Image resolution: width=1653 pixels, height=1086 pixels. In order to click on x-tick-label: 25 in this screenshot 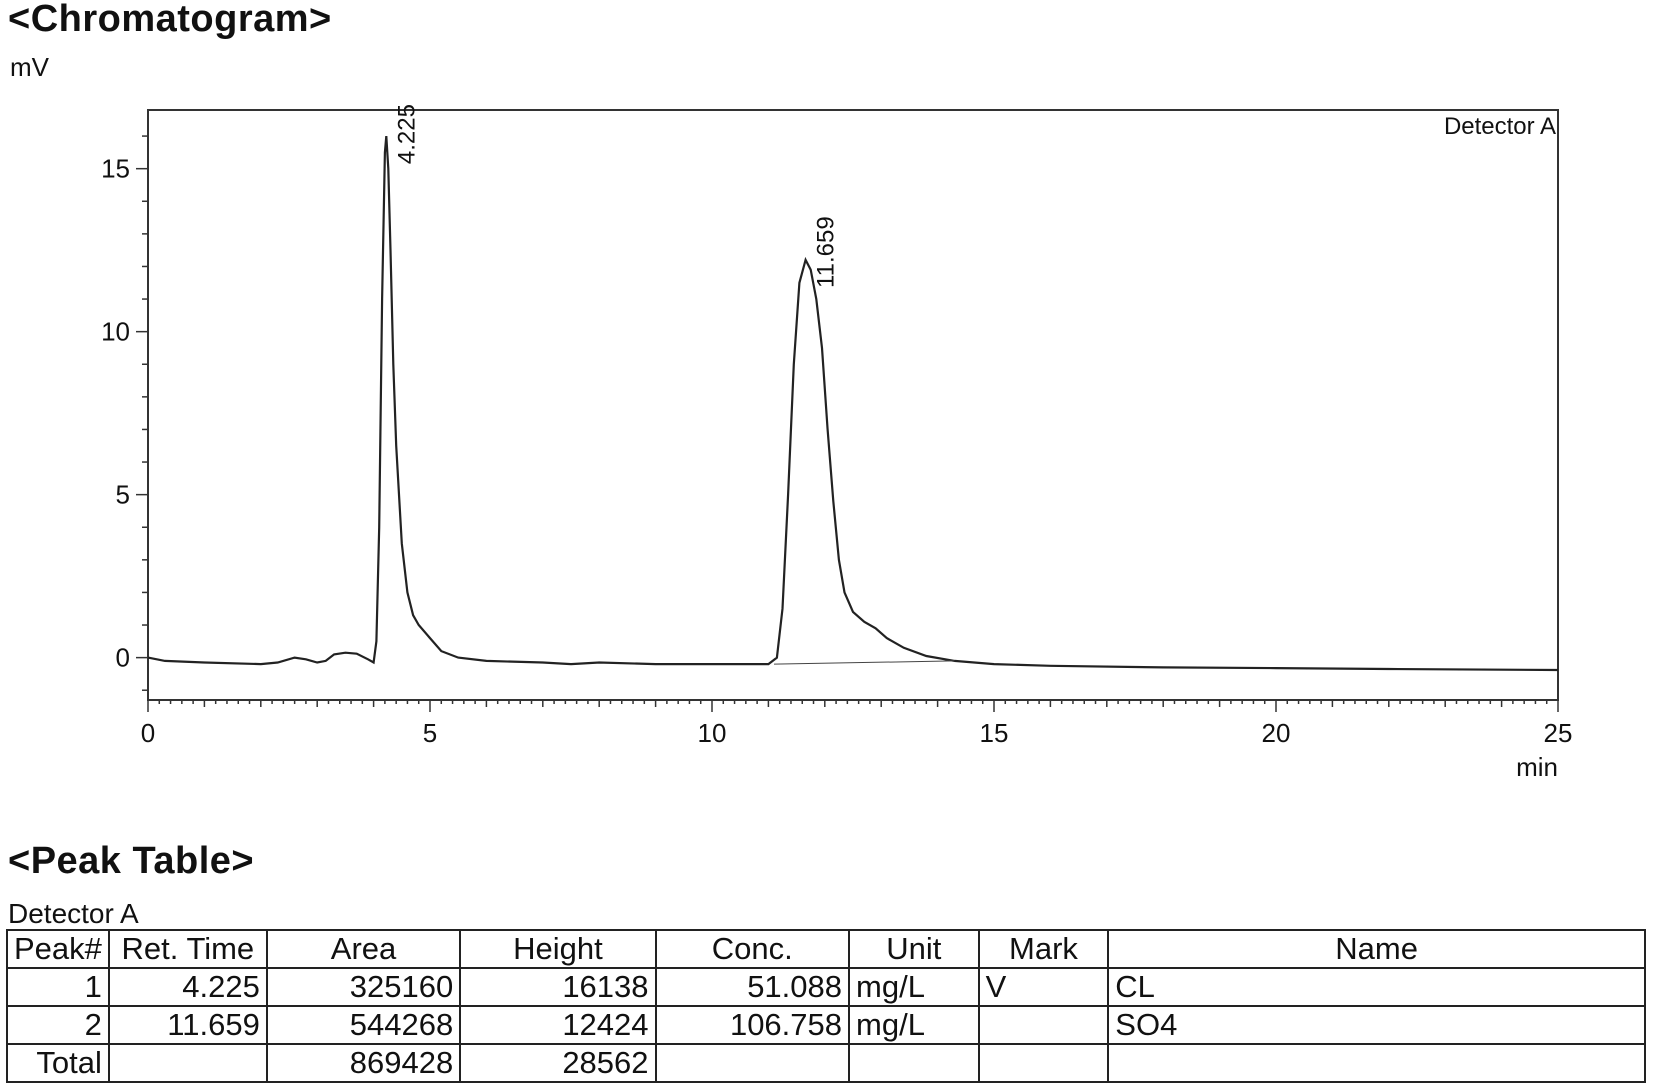, I will do `click(1558, 733)`.